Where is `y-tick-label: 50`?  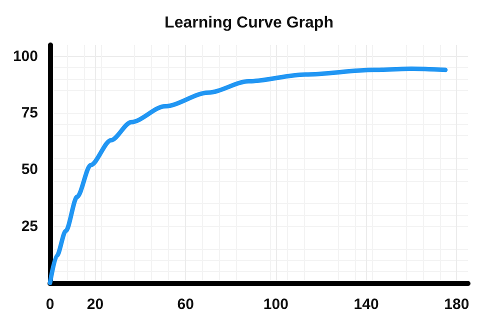
y-tick-label: 50 is located at coordinates (29, 169).